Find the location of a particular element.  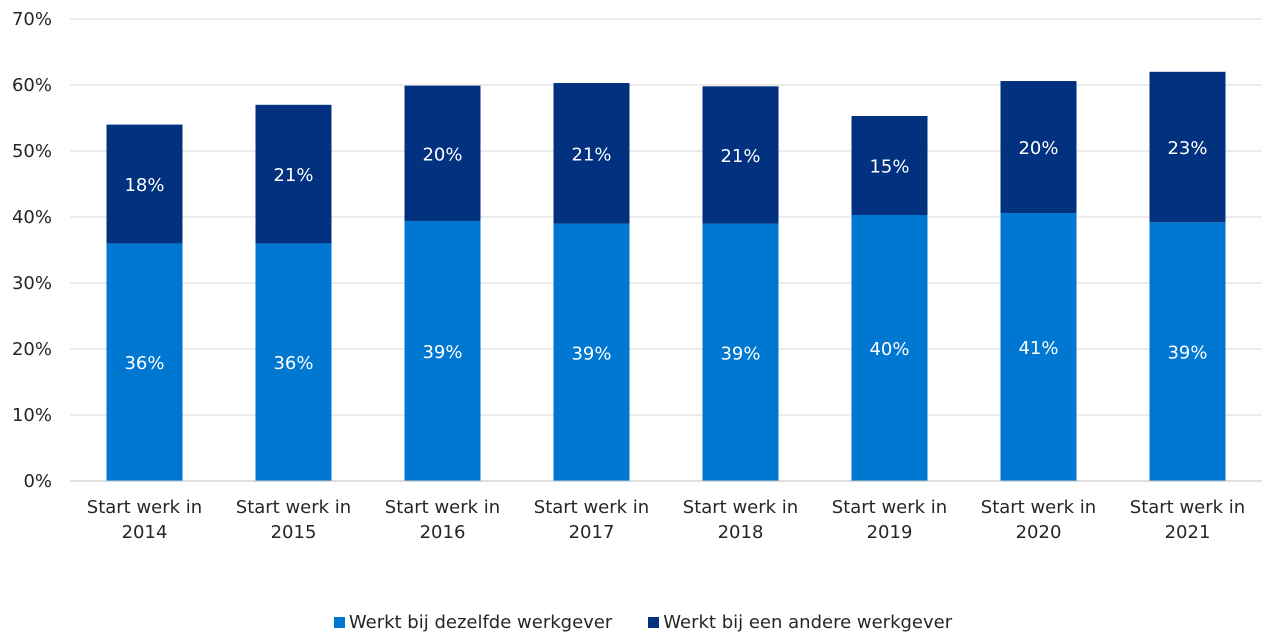

x-category-label: 2018 is located at coordinates (741, 532).